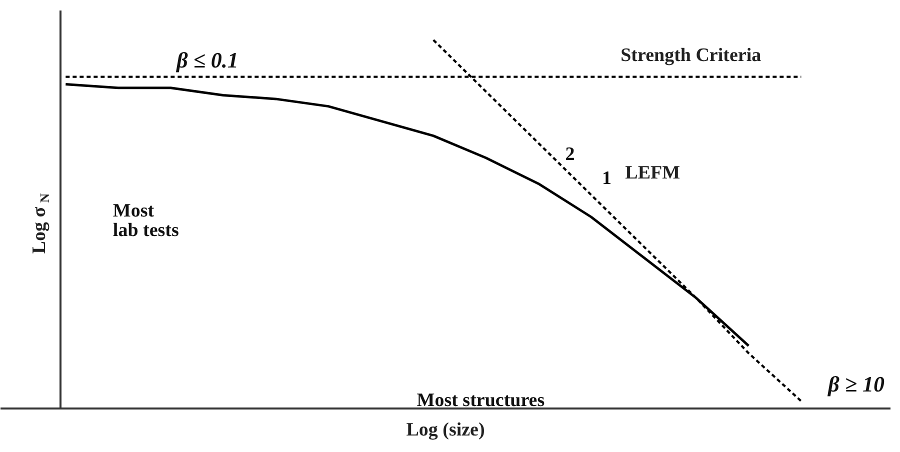  I want to click on series-label: Strength Criteria, so click(691, 55).